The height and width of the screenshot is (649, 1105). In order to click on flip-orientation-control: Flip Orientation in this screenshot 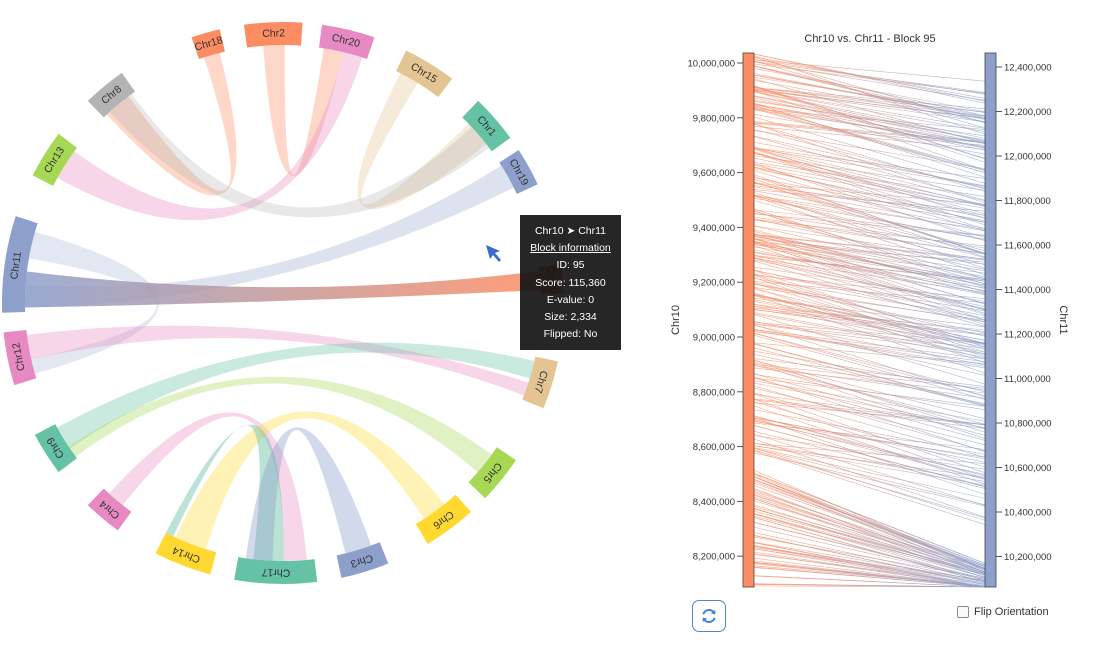, I will do `click(1003, 612)`.